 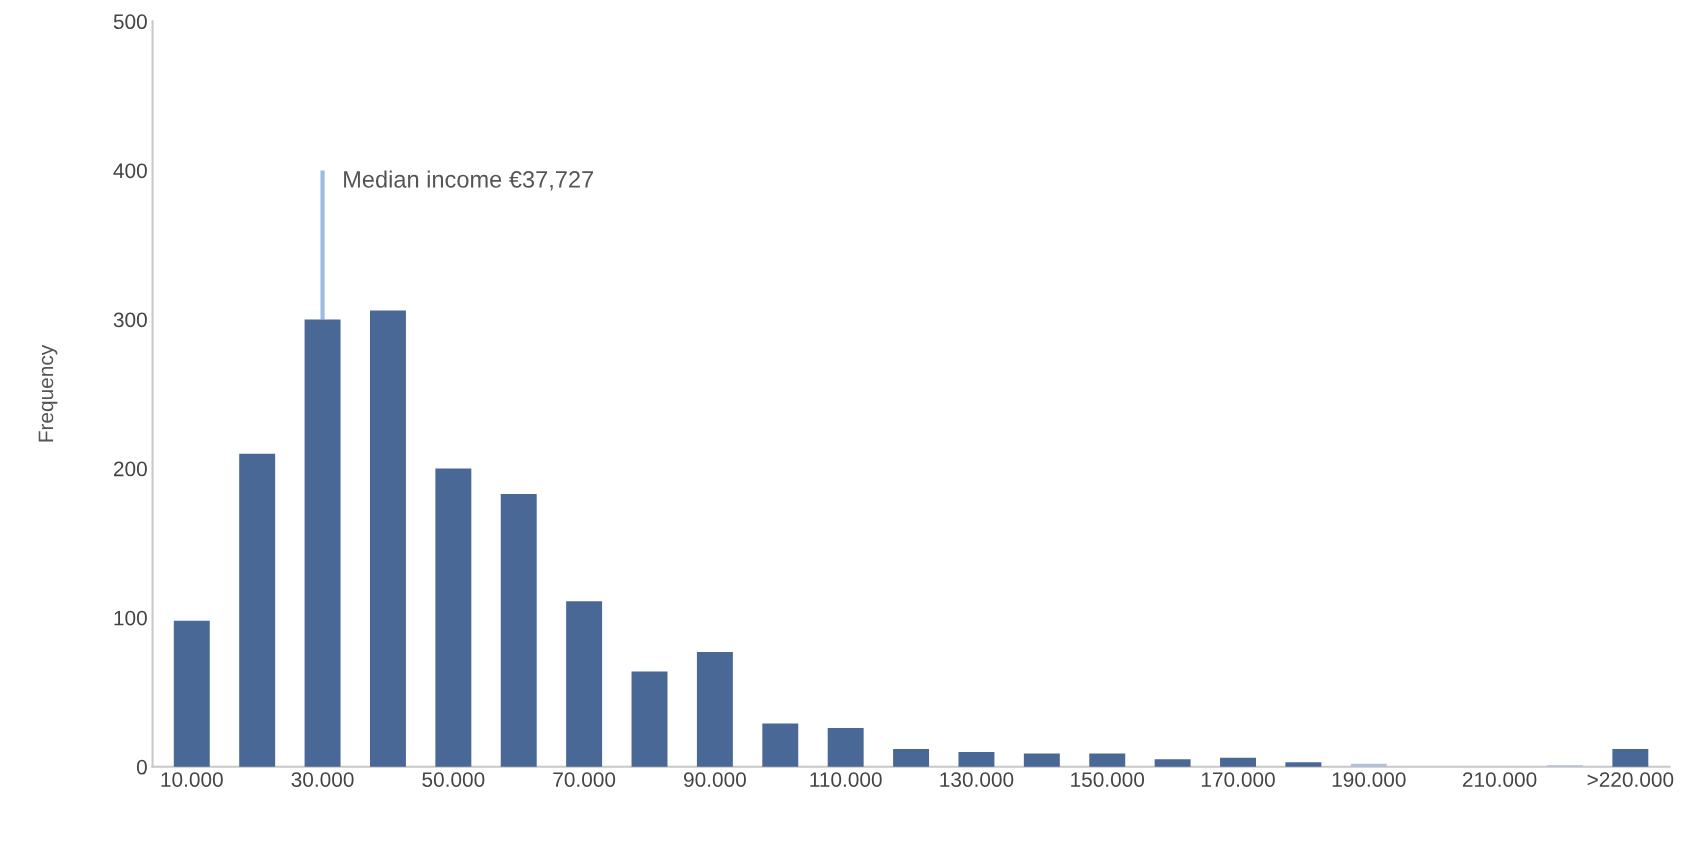 I want to click on x-tick-label: 150.000, so click(x=1108, y=779).